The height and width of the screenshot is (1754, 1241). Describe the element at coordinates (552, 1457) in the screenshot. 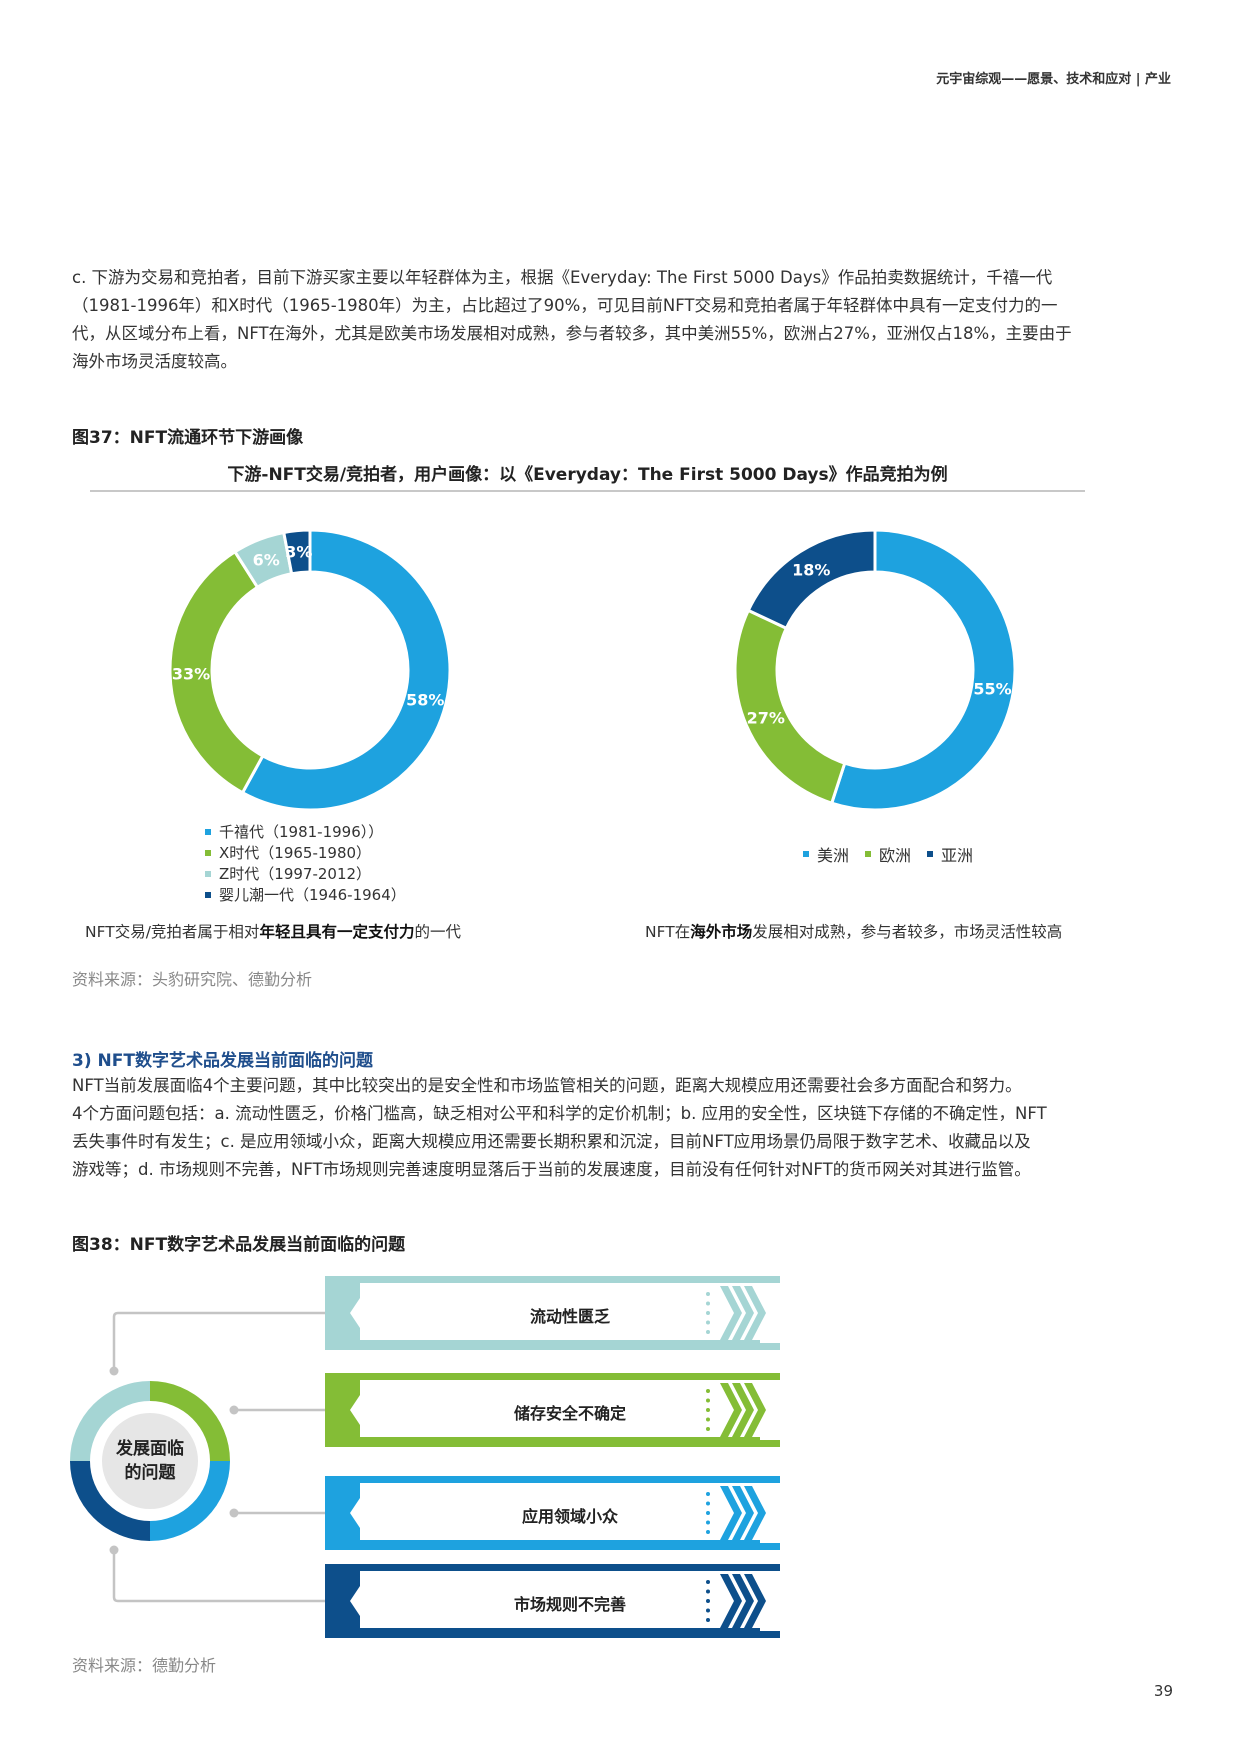

I see `issue-bars` at that location.